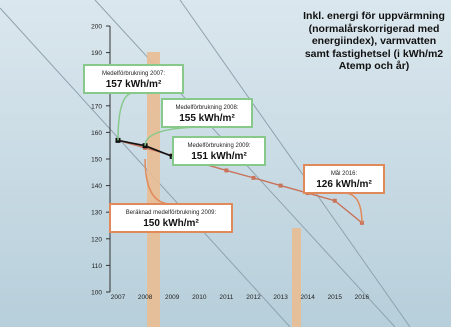  I want to click on x-tick-label: 2014, so click(307, 297).